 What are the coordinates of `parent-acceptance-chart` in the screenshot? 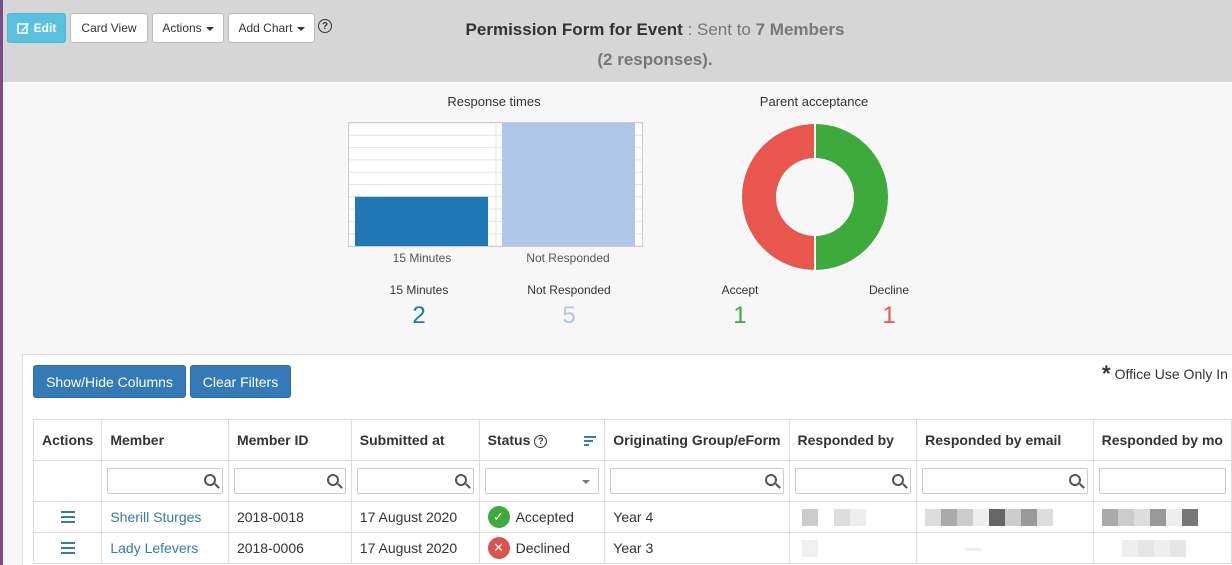 It's located at (815, 197).